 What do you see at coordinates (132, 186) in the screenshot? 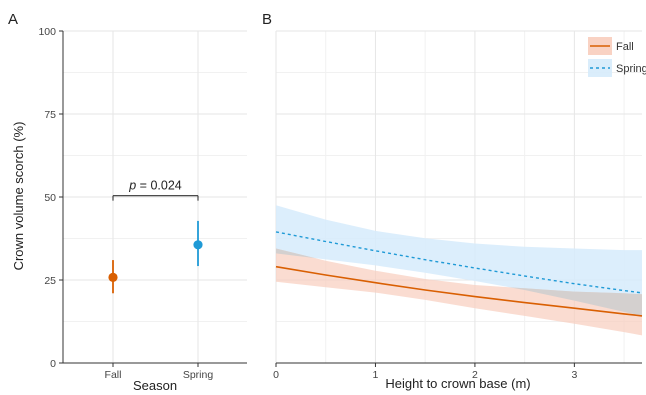
I see `p-value-symbol: p` at bounding box center [132, 186].